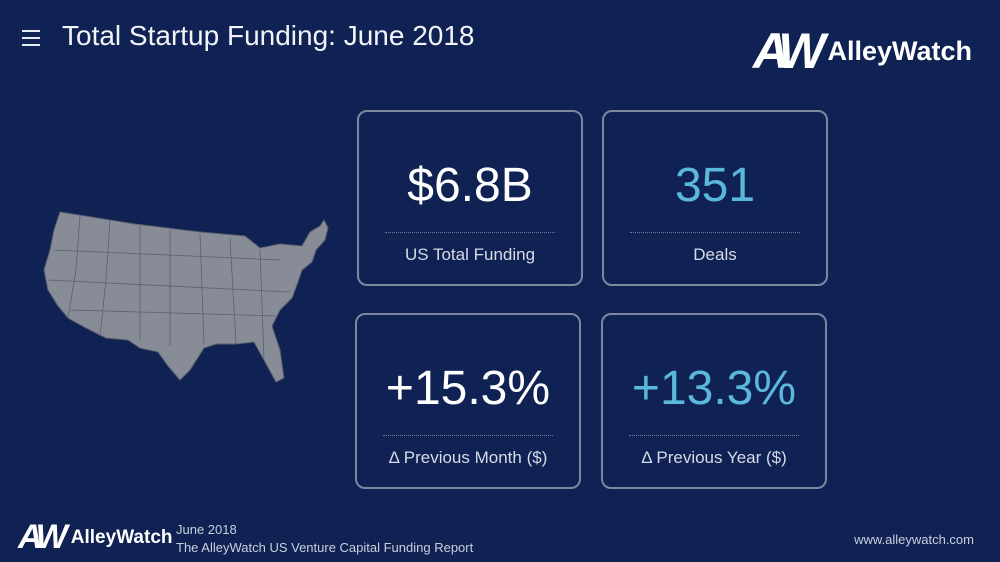 The image size is (1000, 562). I want to click on card-value: 351, so click(715, 185).